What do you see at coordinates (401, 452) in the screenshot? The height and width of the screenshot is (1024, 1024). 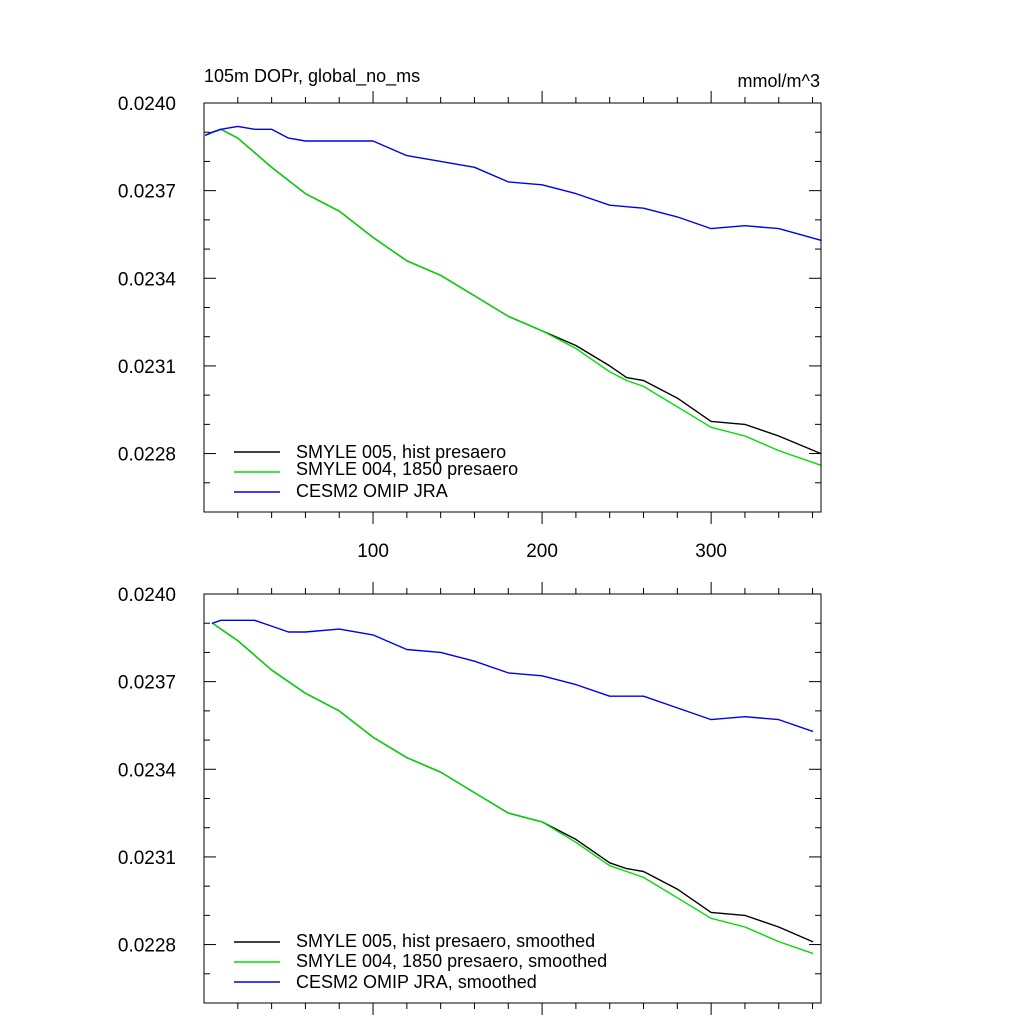 I see `legend-label-smyle-005: SMYLE 005, hist presaero` at bounding box center [401, 452].